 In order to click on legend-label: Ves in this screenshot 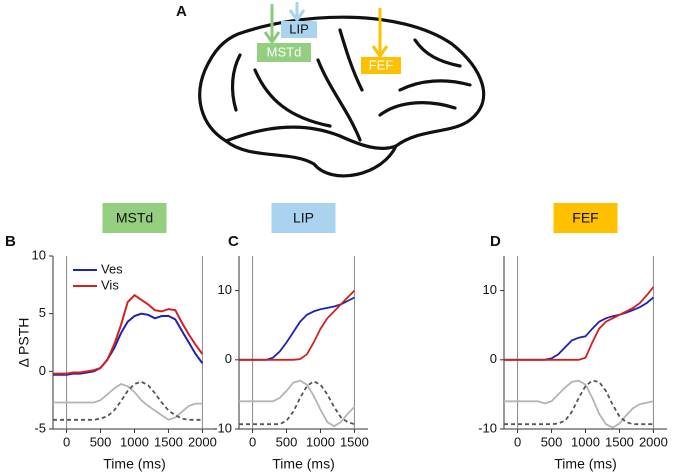, I will do `click(112, 268)`.